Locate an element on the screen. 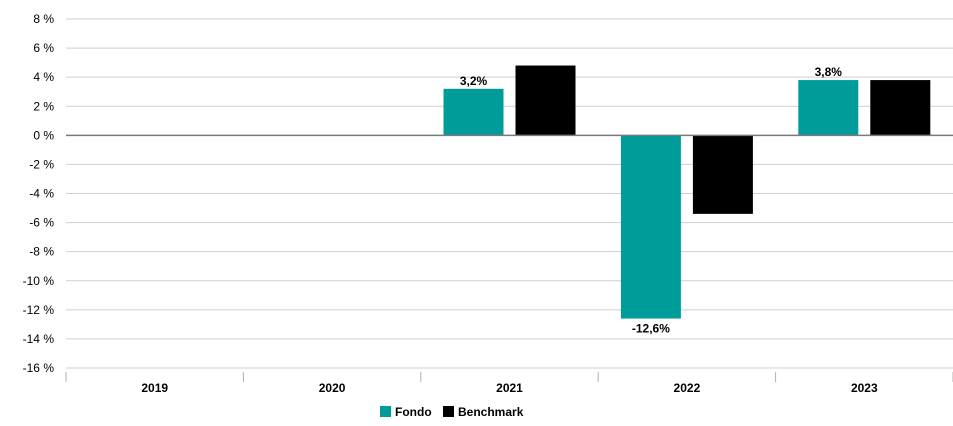 This screenshot has width=953, height=426. x-tick-label: 2020 is located at coordinates (332, 388).